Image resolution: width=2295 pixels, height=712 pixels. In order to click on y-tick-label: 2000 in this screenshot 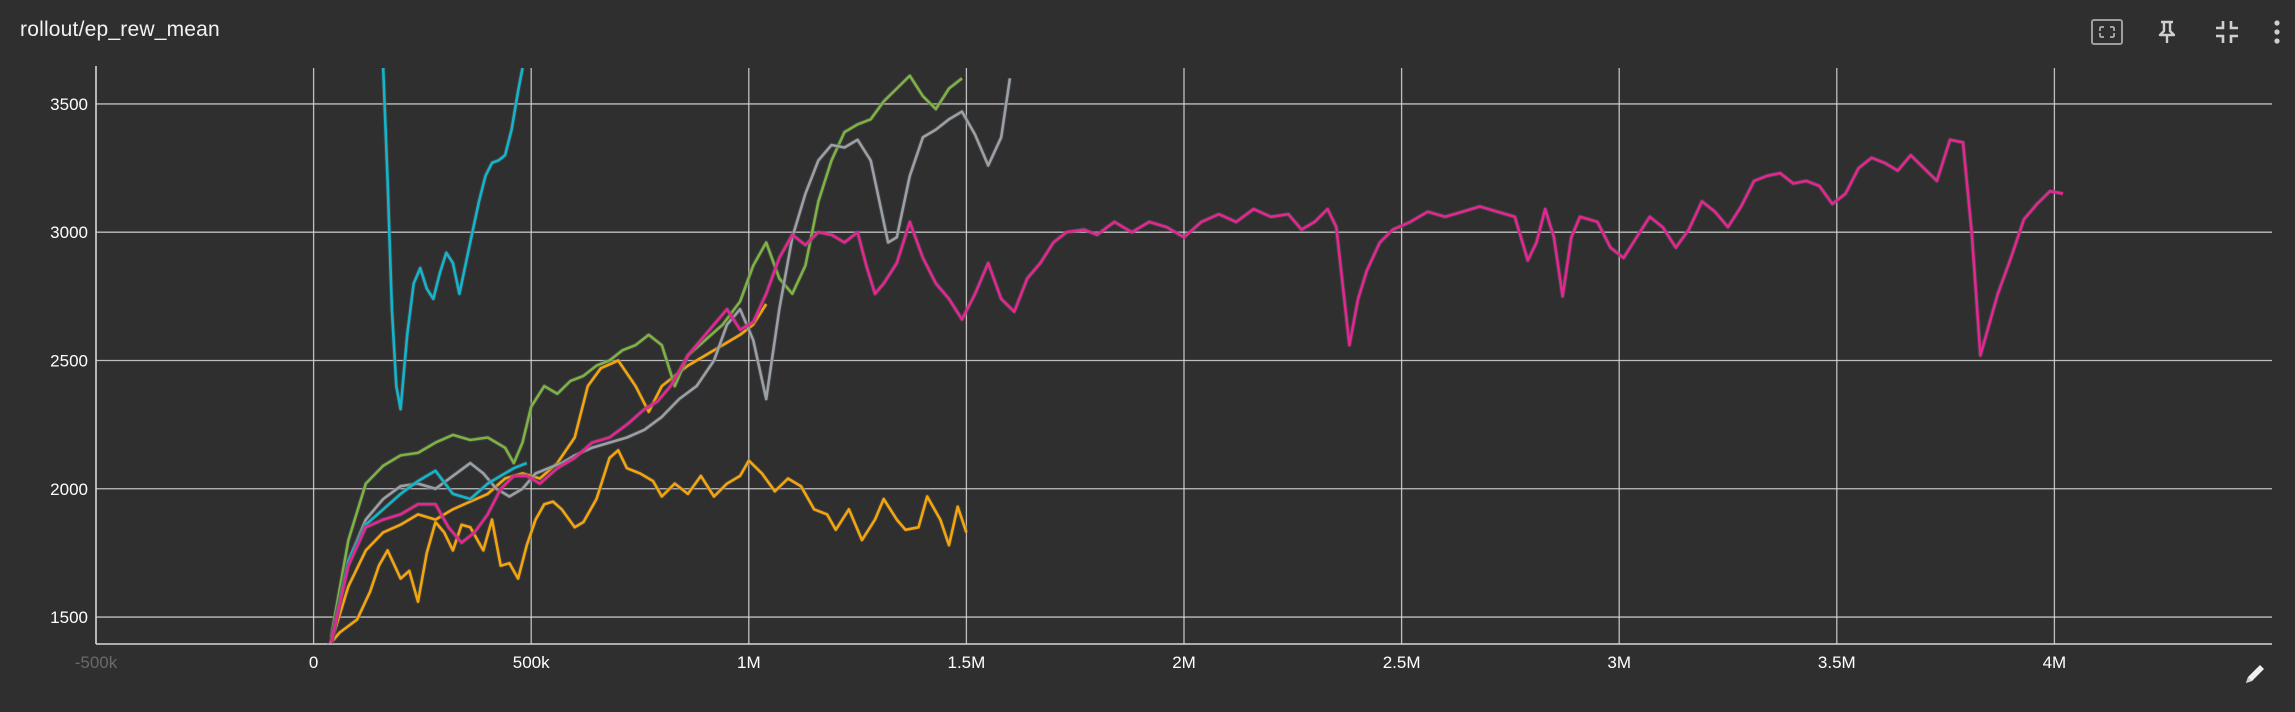, I will do `click(69, 489)`.